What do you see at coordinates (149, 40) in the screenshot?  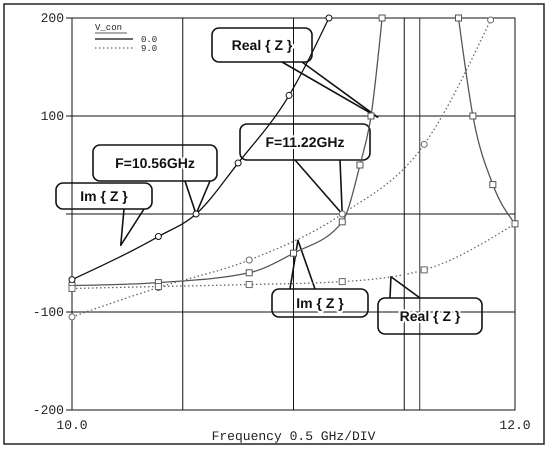 I see `legend-label: 0.0` at bounding box center [149, 40].